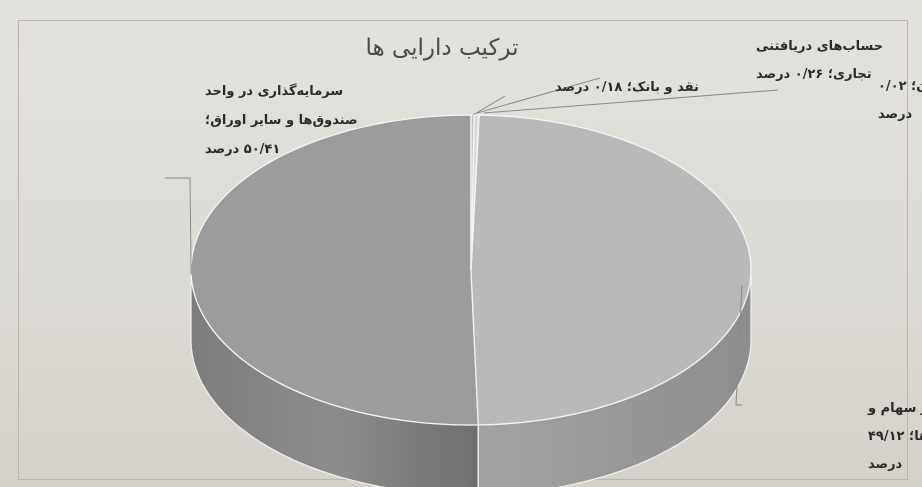  I want to click on slice-label: سرمایه‌گذاری در سهام و, so click(894, 408).